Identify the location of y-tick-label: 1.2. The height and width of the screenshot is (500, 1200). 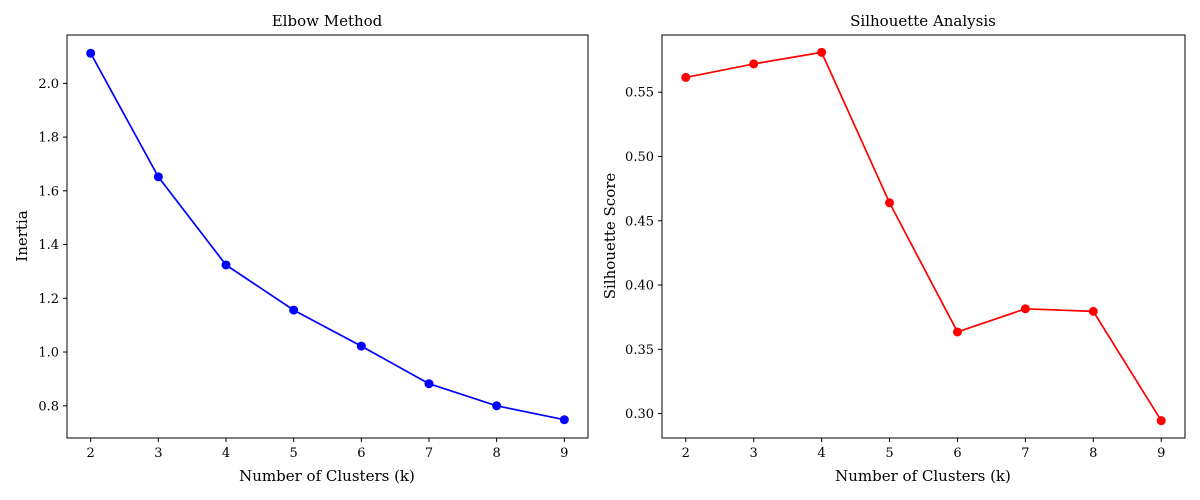
(48, 299).